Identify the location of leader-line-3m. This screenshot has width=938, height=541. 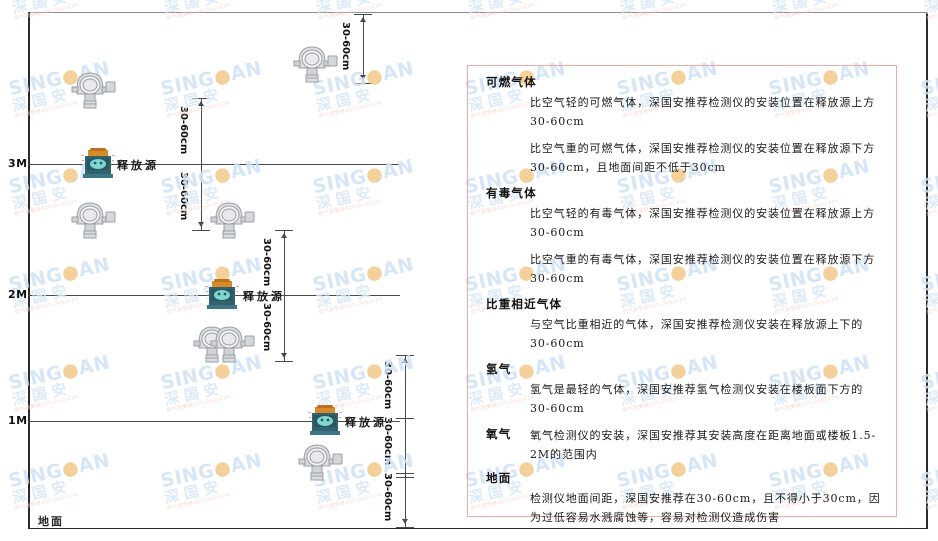
(150, 164).